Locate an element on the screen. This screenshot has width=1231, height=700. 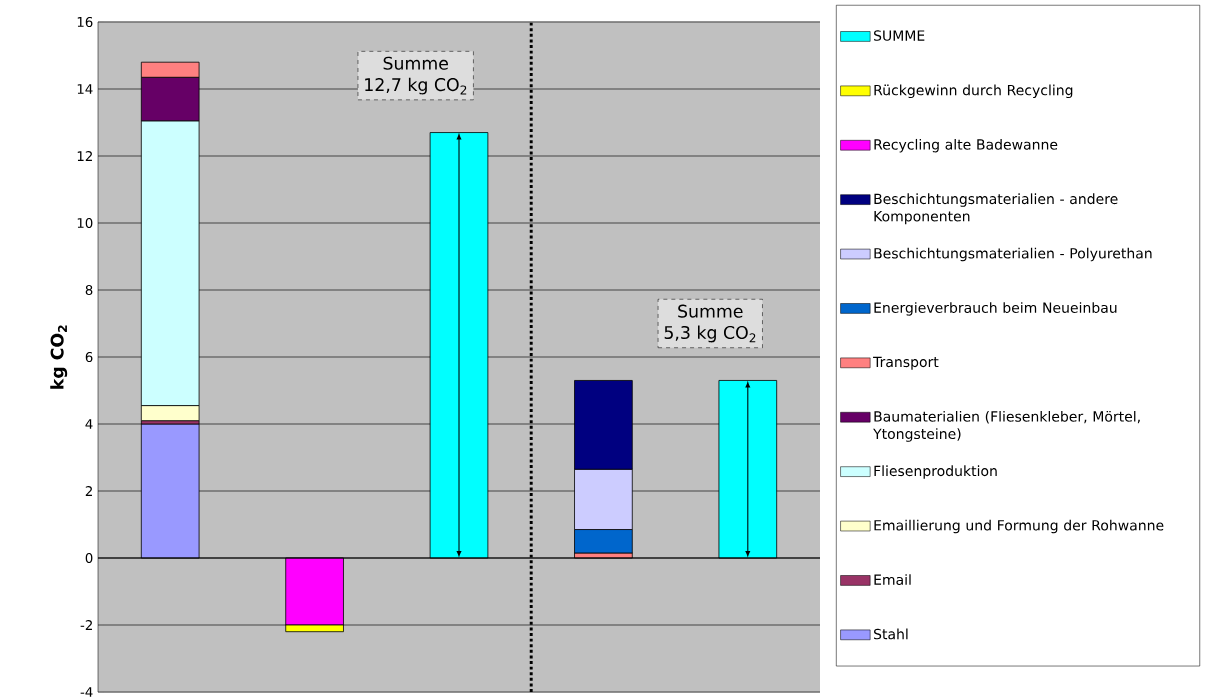
legend-label: Email is located at coordinates (892, 579).